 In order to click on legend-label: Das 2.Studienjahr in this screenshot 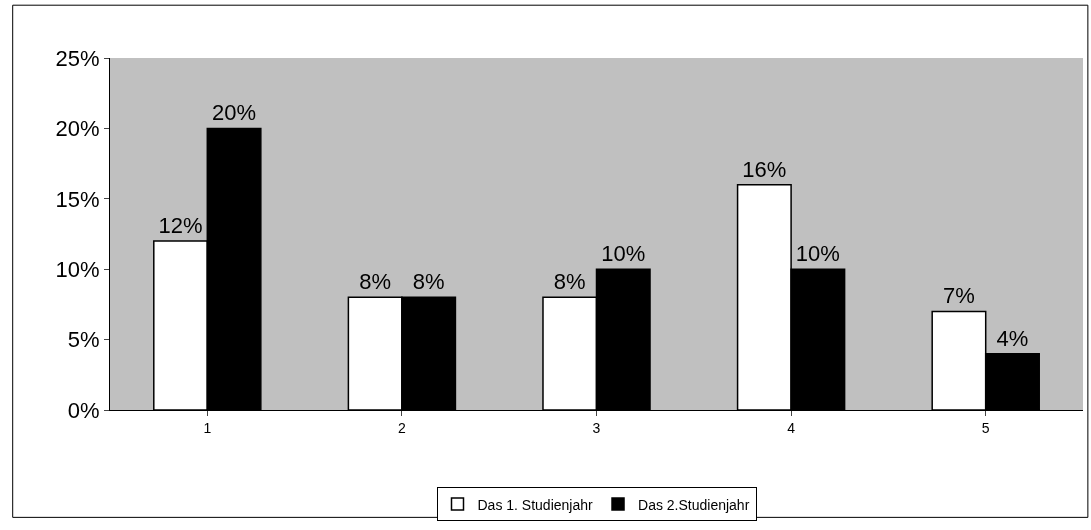, I will do `click(694, 504)`.